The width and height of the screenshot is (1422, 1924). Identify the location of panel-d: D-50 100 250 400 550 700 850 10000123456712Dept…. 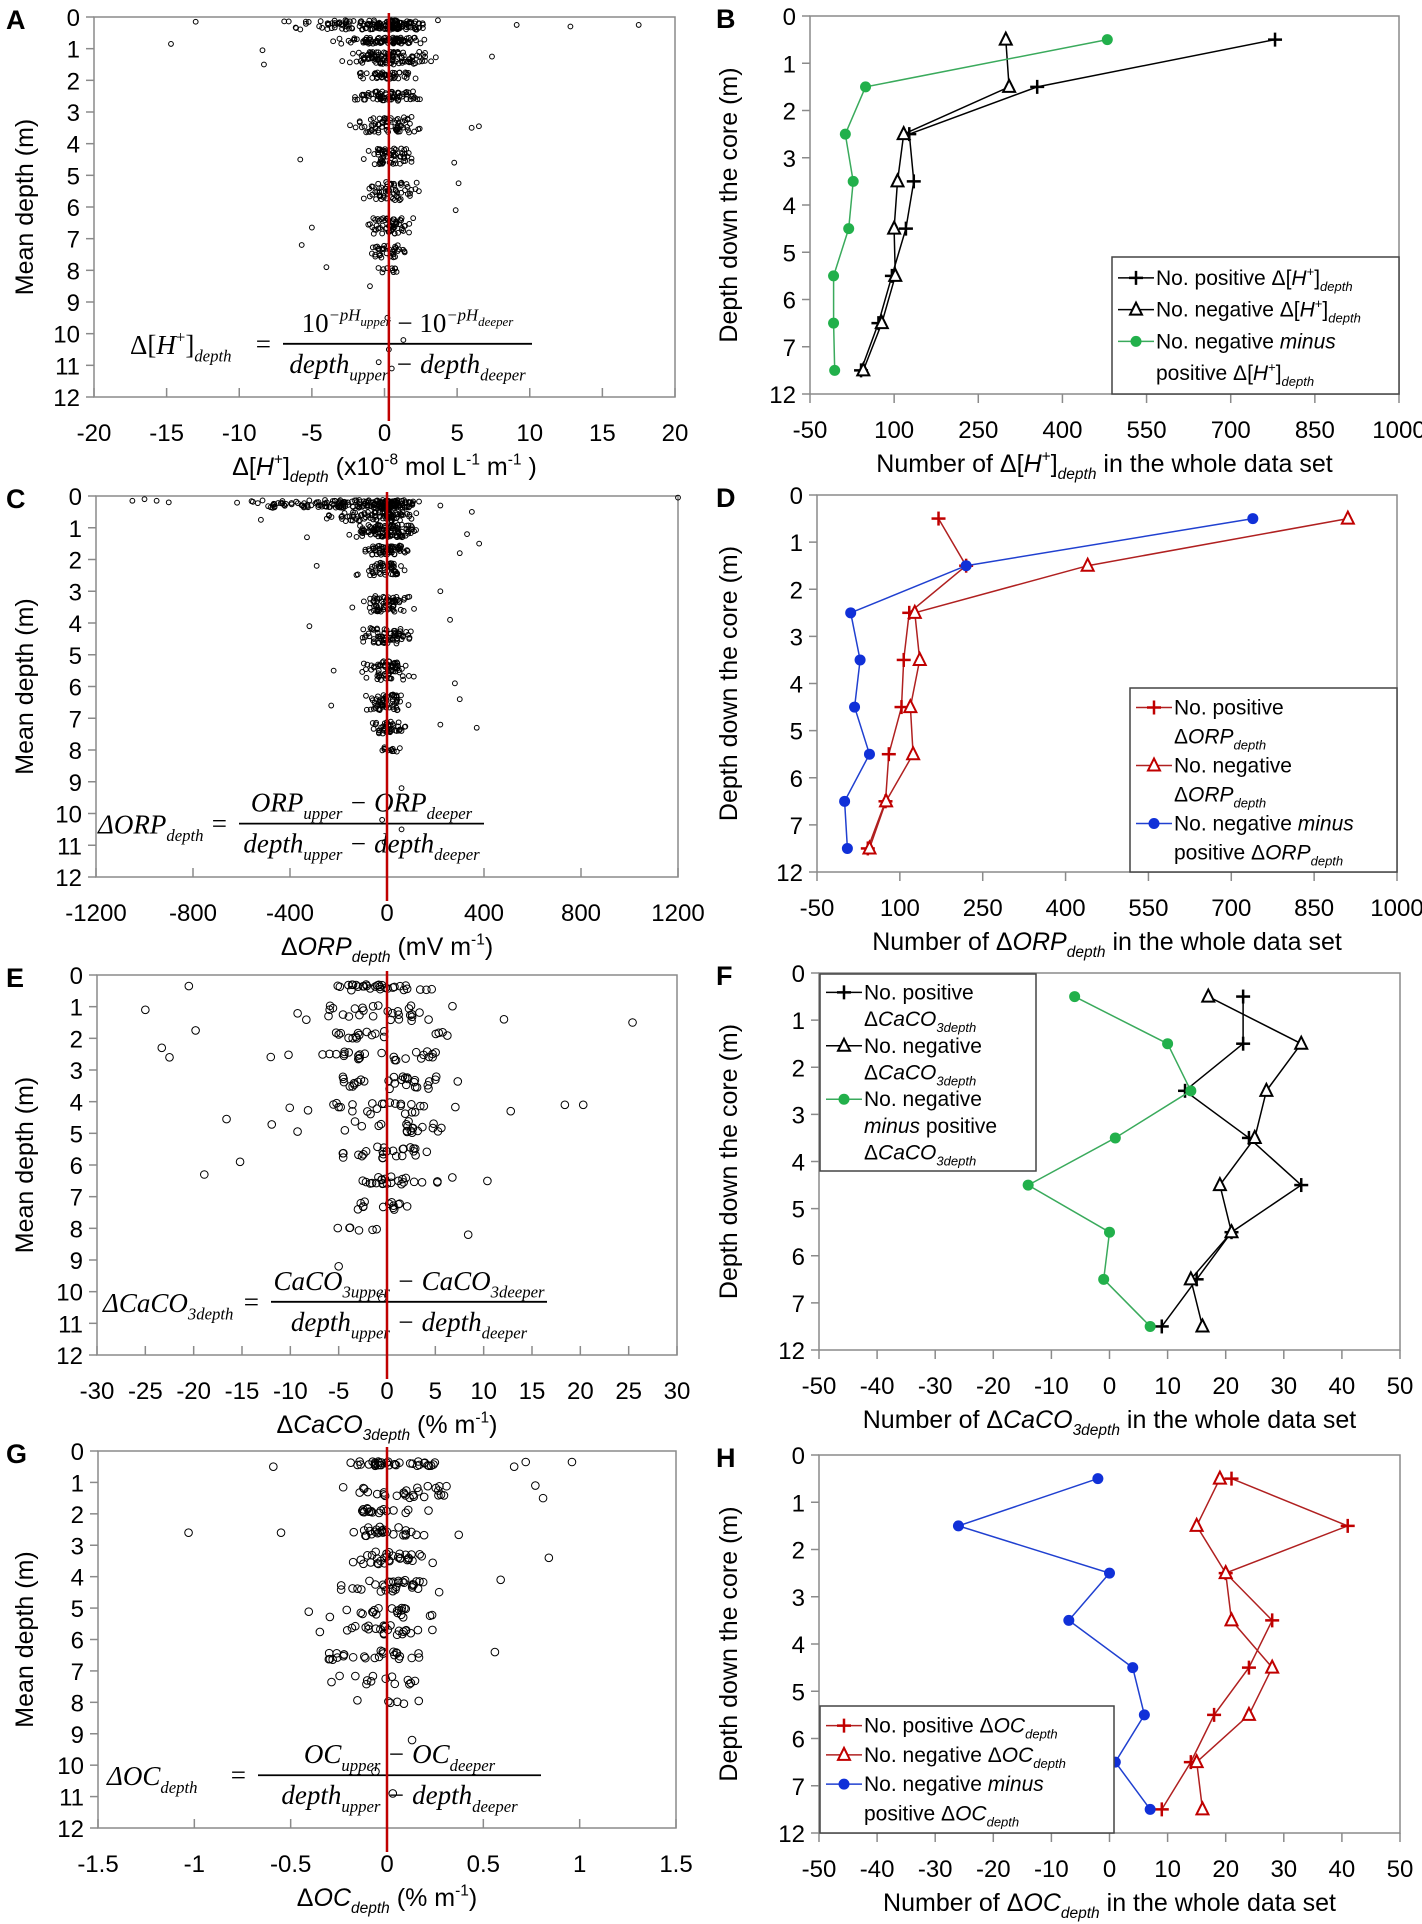
(1068, 722).